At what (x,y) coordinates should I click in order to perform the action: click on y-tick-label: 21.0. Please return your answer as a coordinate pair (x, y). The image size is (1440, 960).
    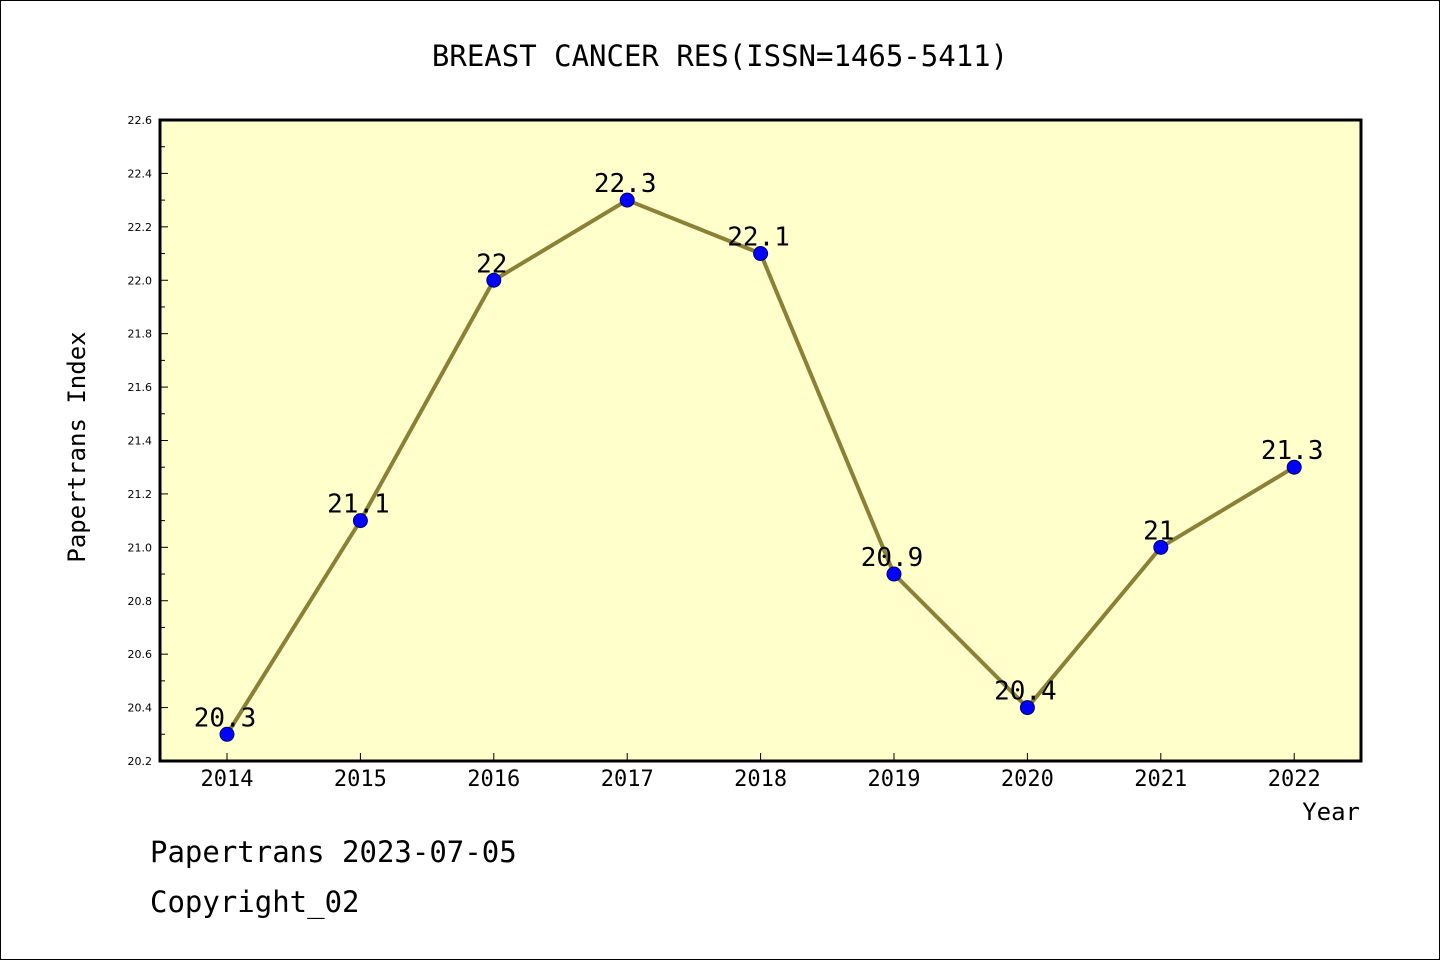
    Looking at the image, I should click on (140, 547).